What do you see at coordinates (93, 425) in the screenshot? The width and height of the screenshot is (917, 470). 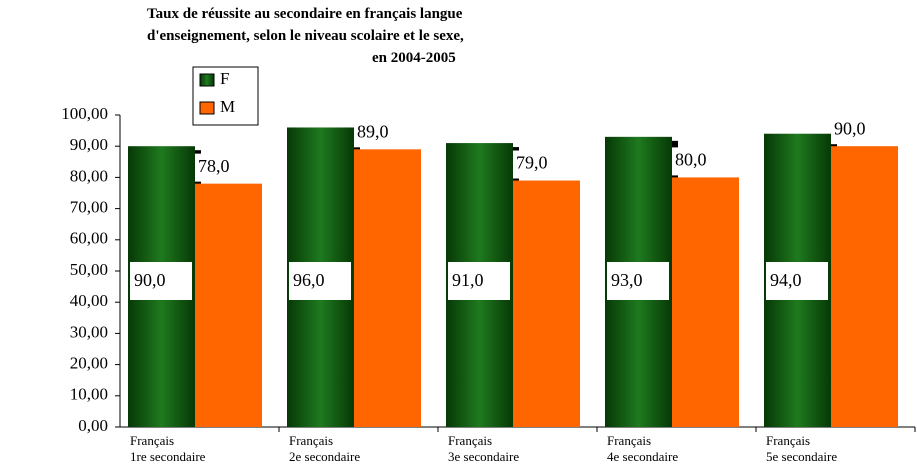 I see `y-tick-label: 0,00` at bounding box center [93, 425].